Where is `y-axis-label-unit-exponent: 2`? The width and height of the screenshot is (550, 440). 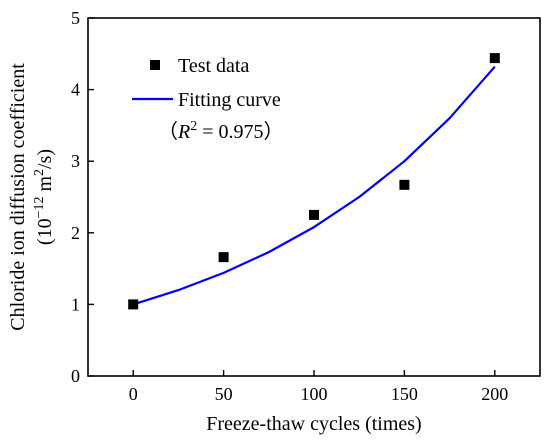 y-axis-label-unit-exponent: 2 is located at coordinates (39, 172).